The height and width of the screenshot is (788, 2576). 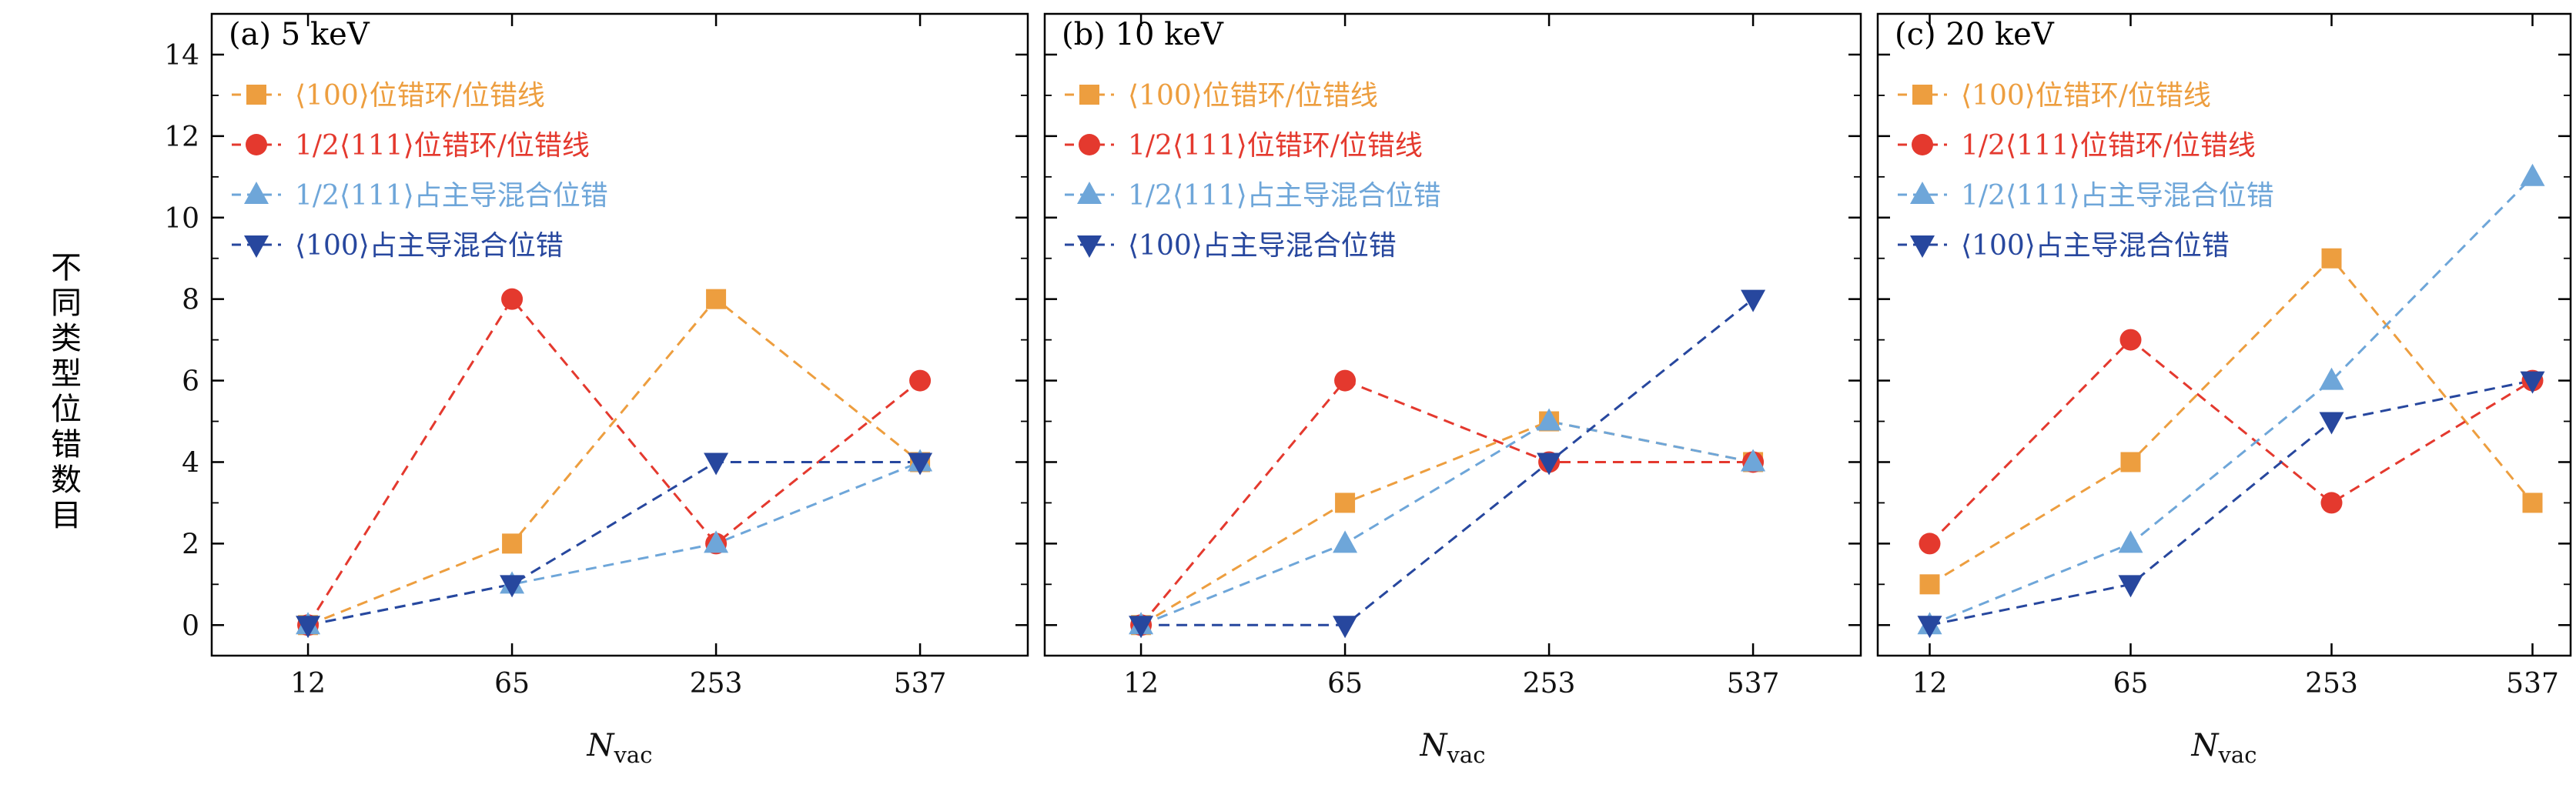 I want to click on panel-title: (c) 20 keV, so click(x=1975, y=34).